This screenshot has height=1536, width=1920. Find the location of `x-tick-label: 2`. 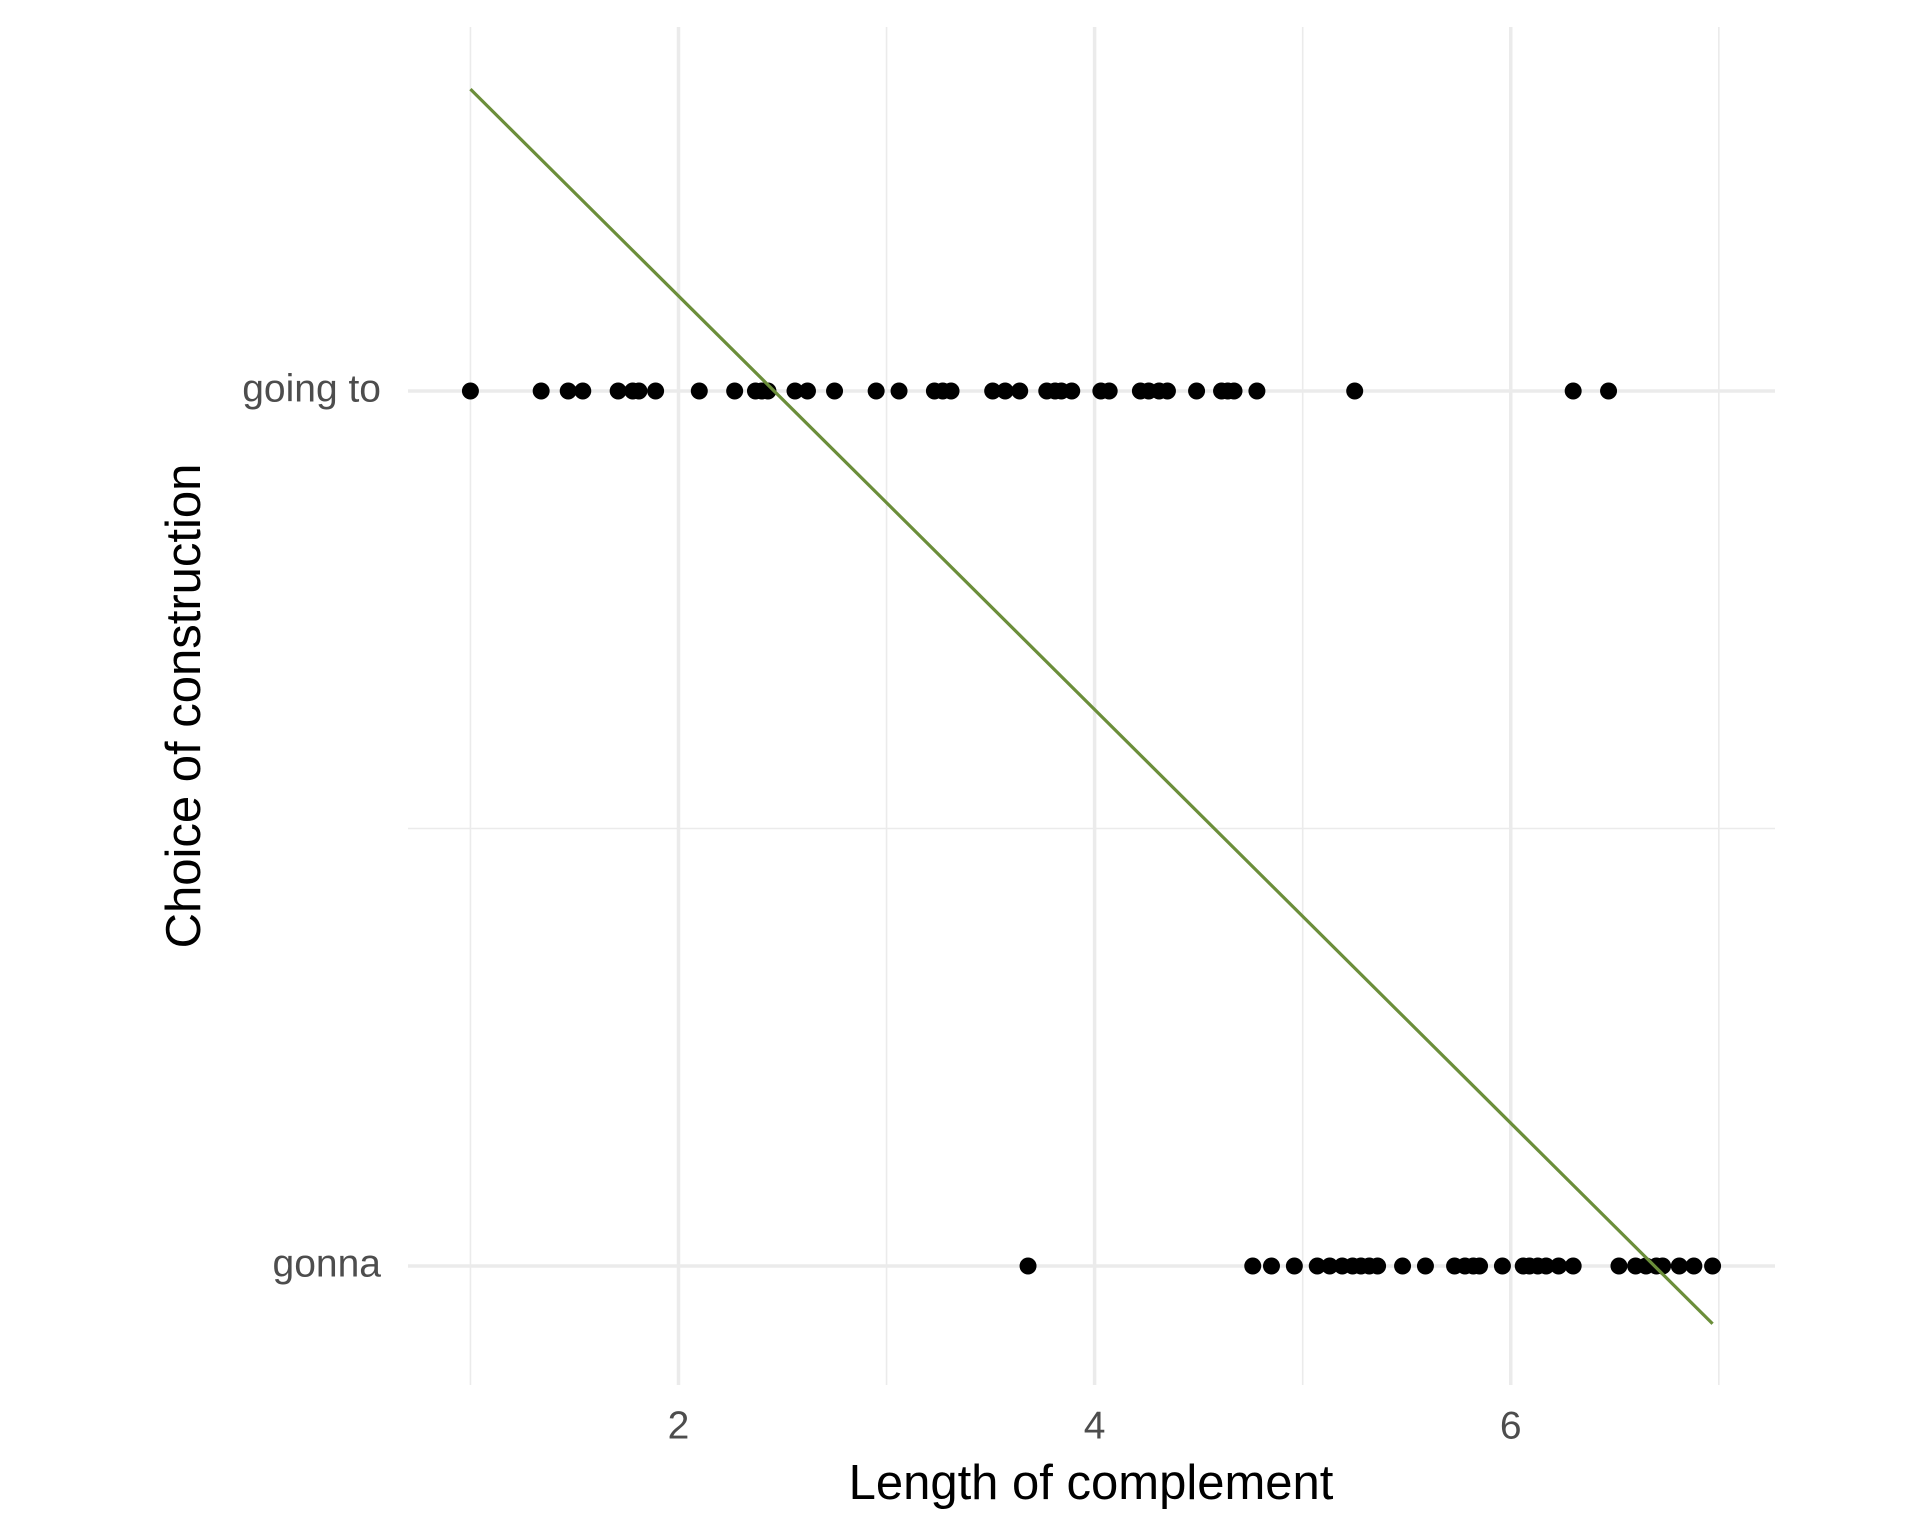

x-tick-label: 2 is located at coordinates (679, 1425).